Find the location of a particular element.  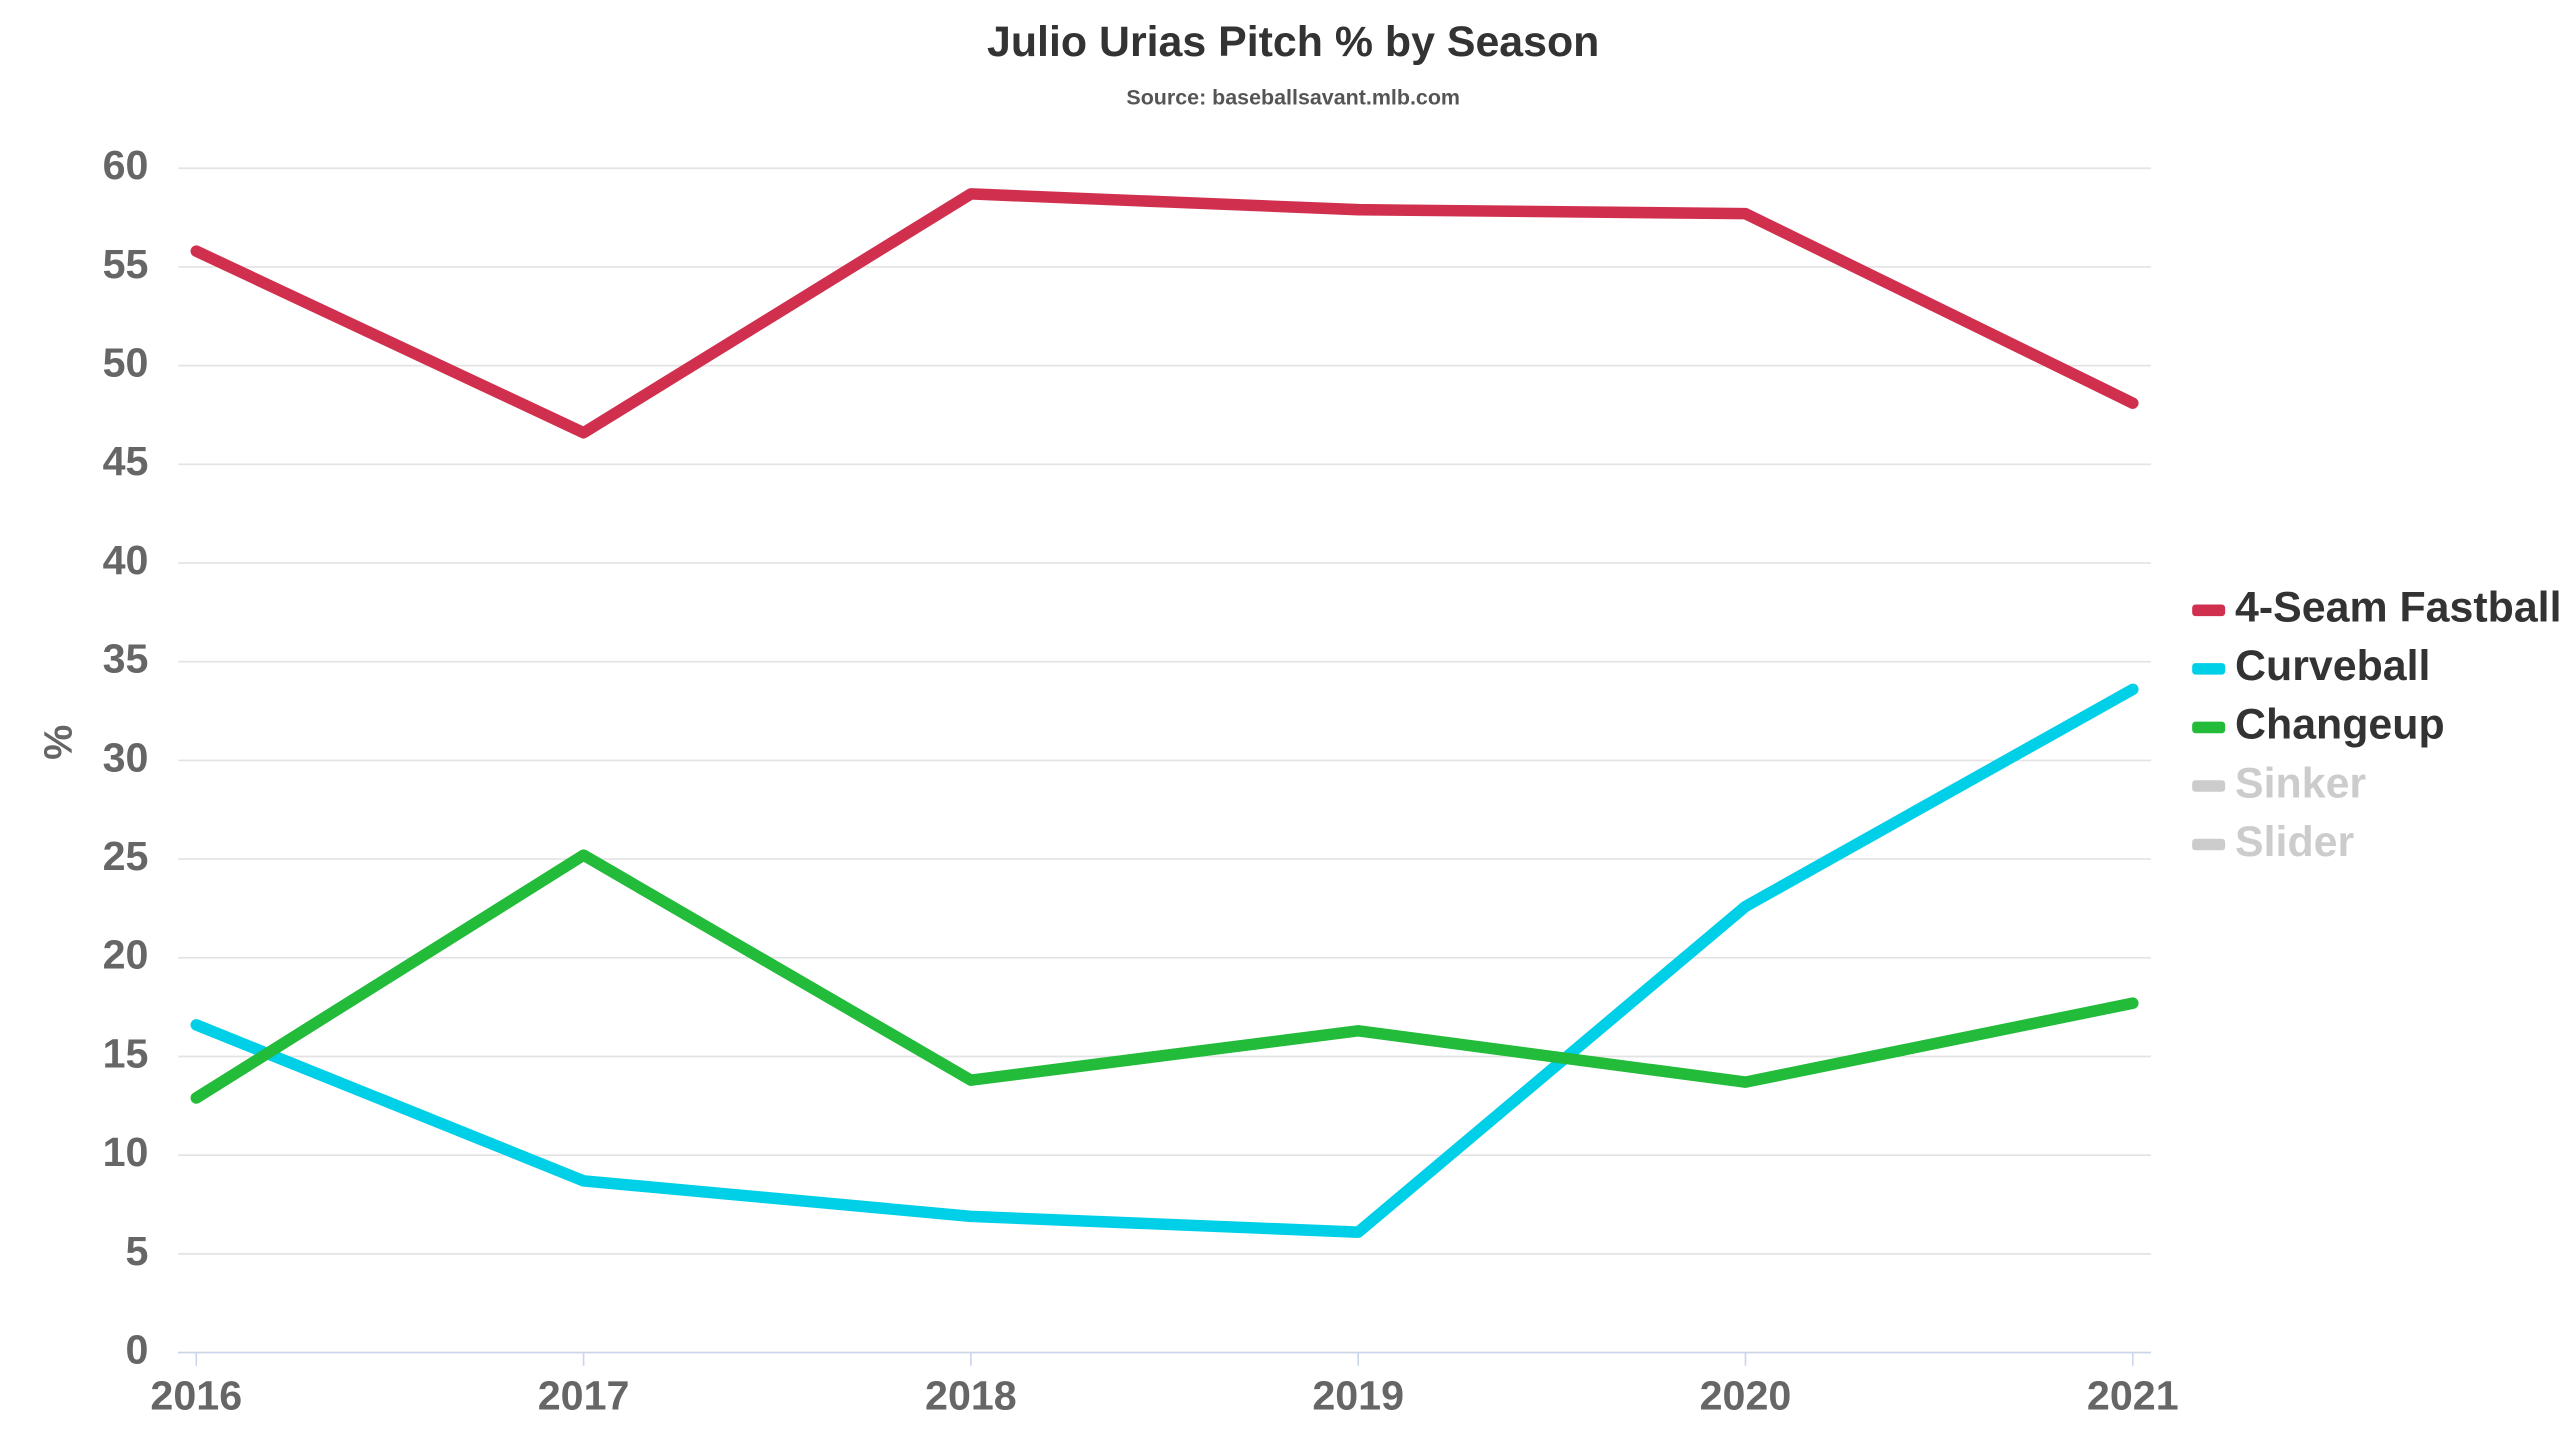

y-tick-label: 5 is located at coordinates (137, 1251).